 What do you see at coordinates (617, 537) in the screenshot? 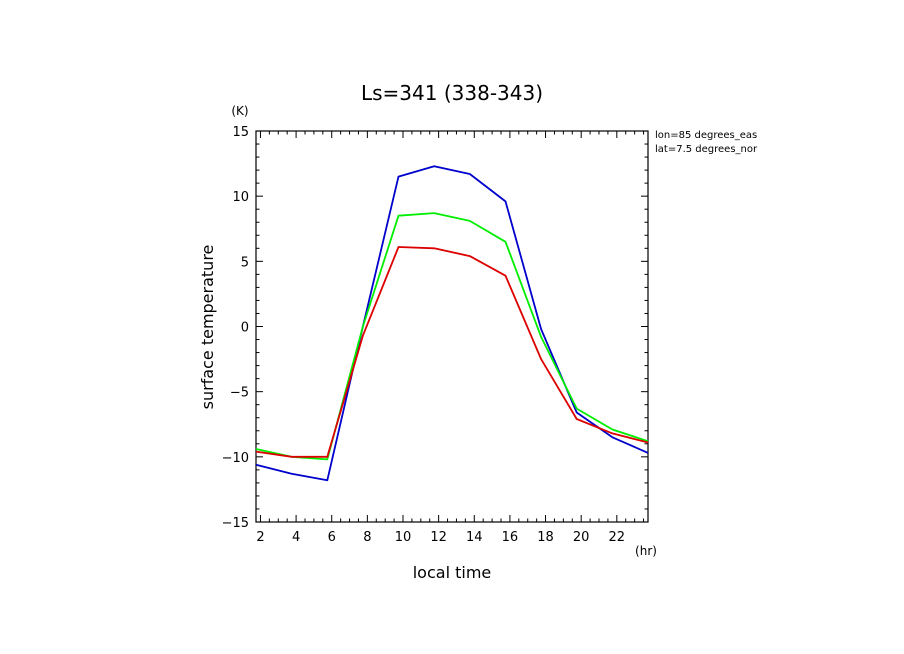
I see `x-tick-label: 22` at bounding box center [617, 537].